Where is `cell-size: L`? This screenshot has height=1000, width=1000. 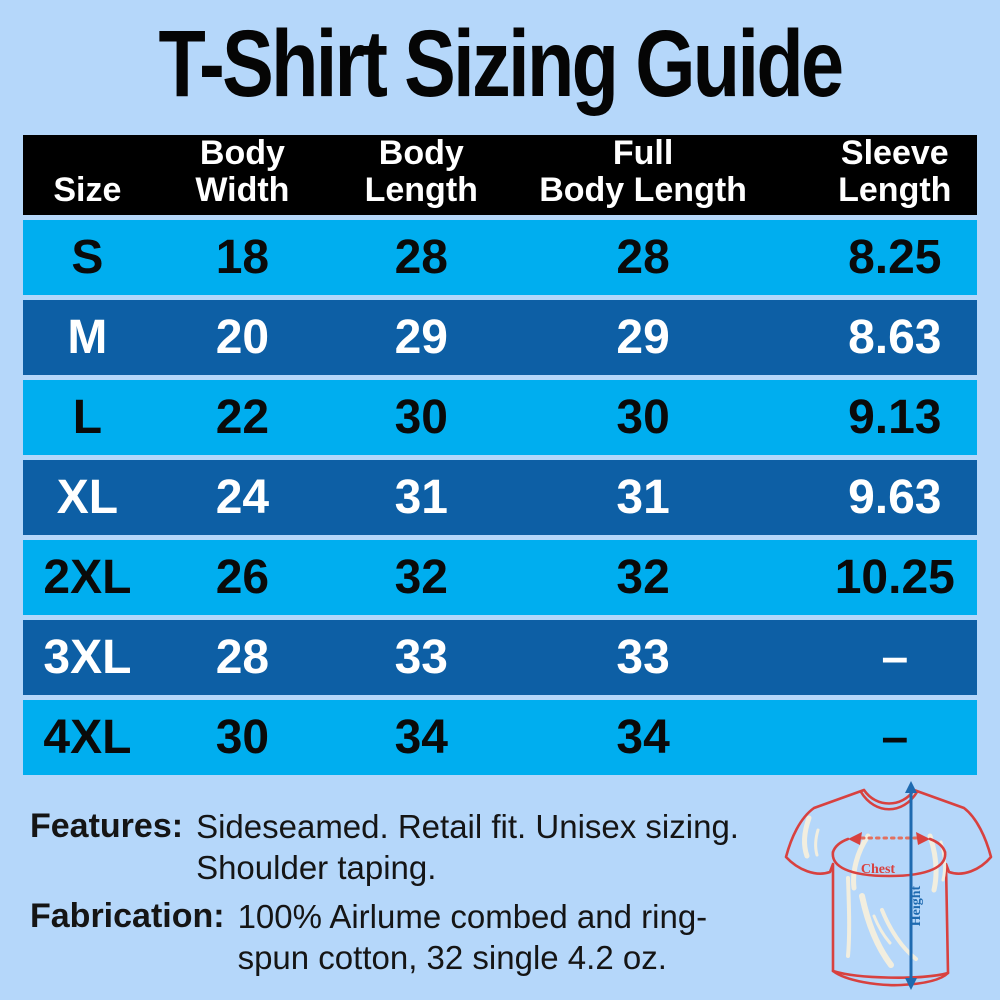
cell-size: L is located at coordinates (87, 417).